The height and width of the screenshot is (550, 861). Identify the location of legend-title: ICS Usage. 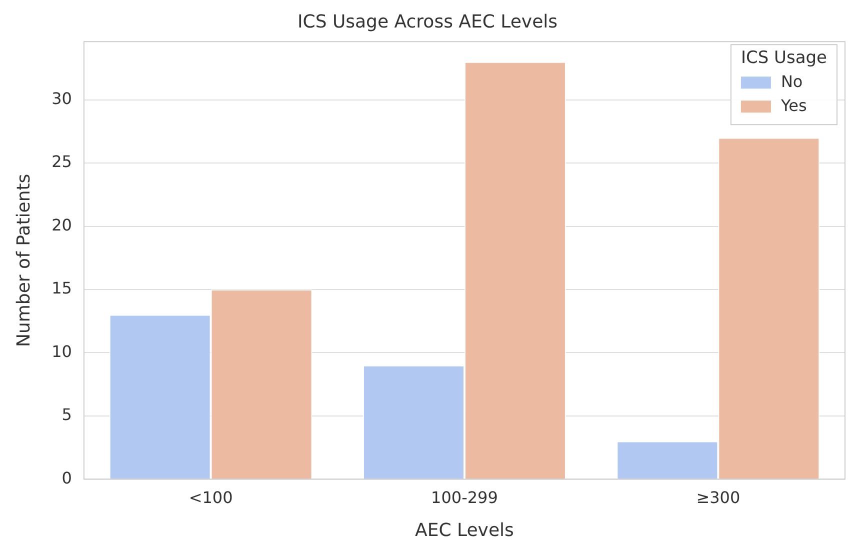
(783, 58).